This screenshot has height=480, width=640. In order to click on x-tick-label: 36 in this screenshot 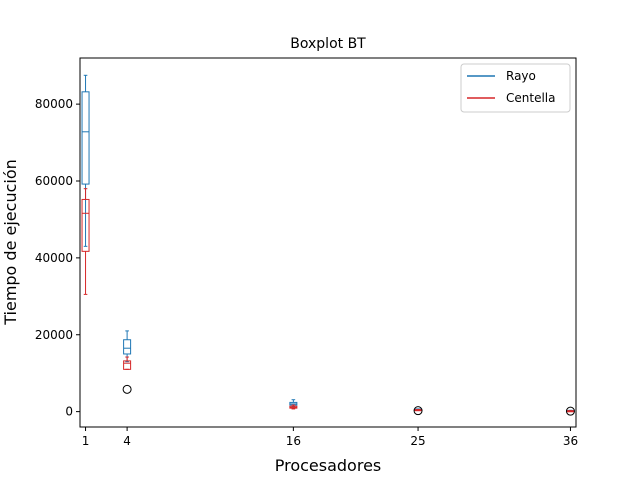, I will do `click(570, 441)`.